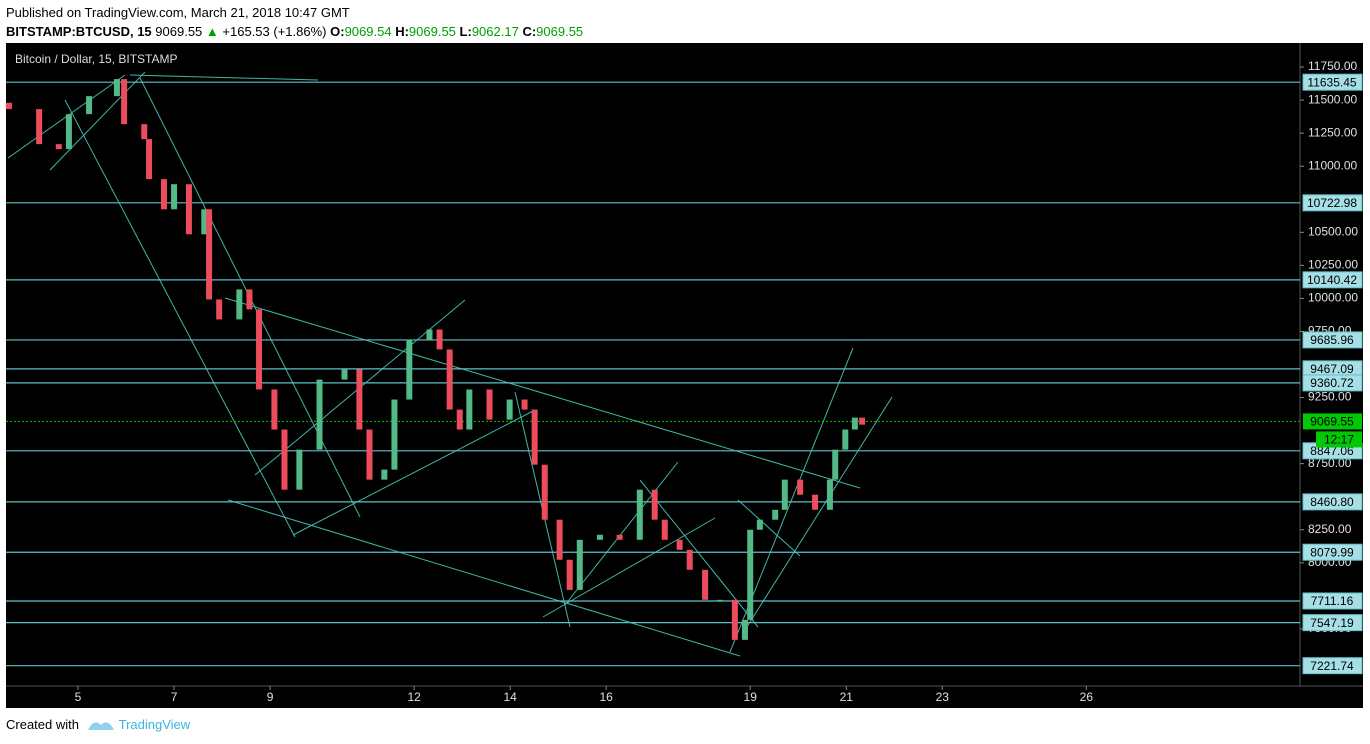 The image size is (1370, 744). I want to click on legend-title: Bitcoin / Dollar, 15, BITSTAMP, so click(96, 59).